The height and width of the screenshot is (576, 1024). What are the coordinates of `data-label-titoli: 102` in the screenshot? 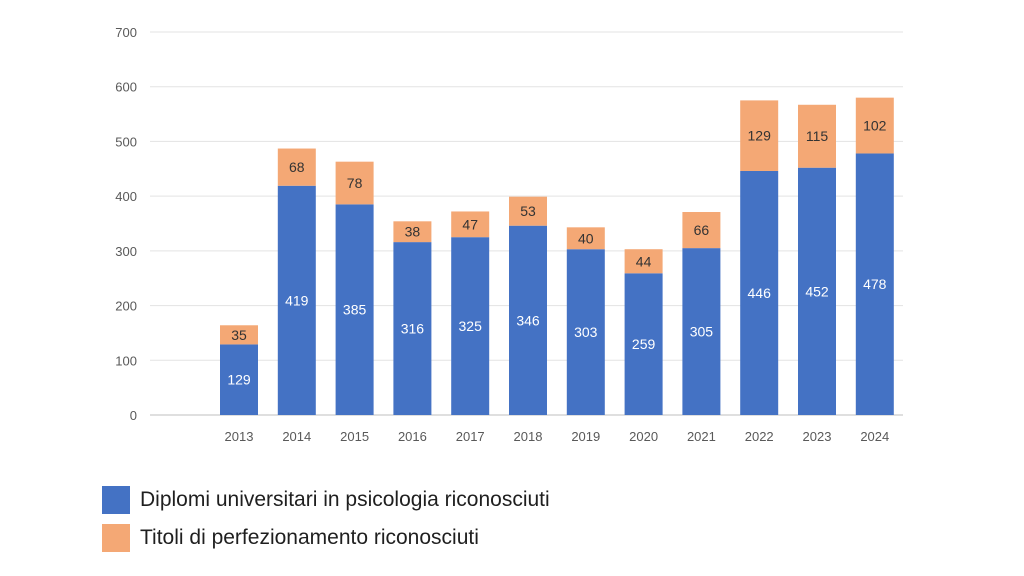 It's located at (875, 126).